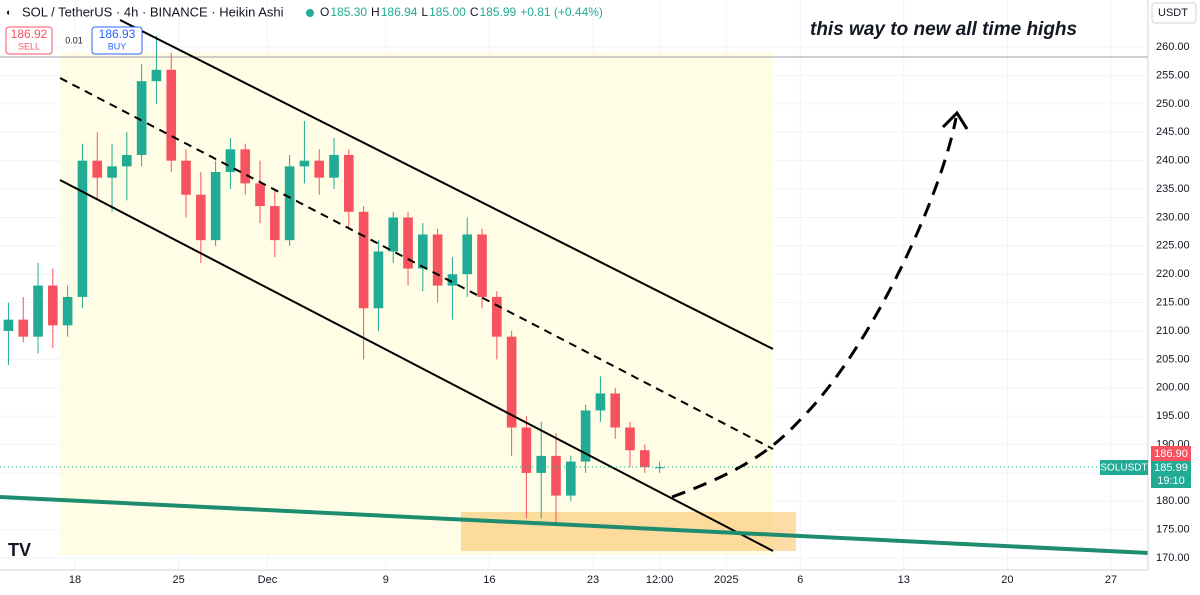 The width and height of the screenshot is (1200, 595). I want to click on x-tick-label: 18, so click(75, 580).